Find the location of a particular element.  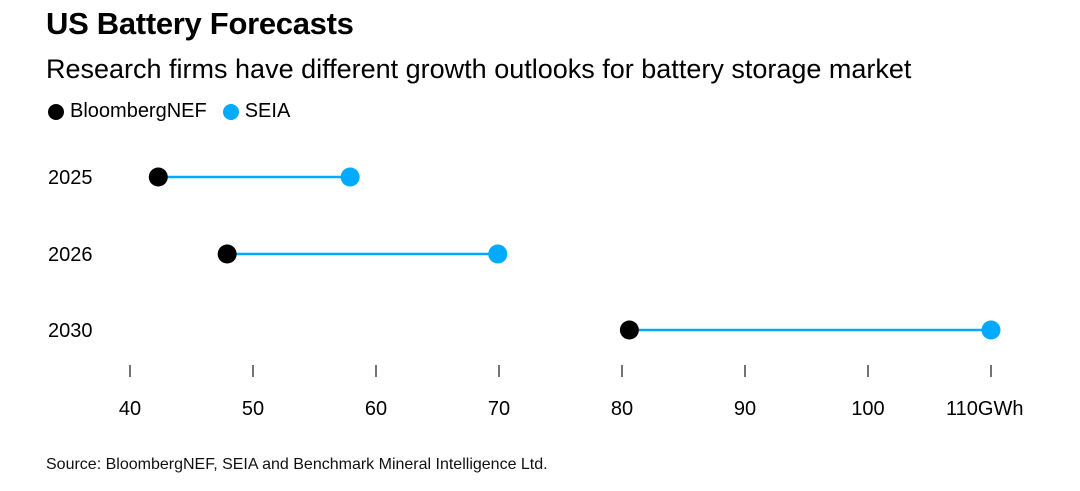

legend-marker-bloombergnef is located at coordinates (56, 111).